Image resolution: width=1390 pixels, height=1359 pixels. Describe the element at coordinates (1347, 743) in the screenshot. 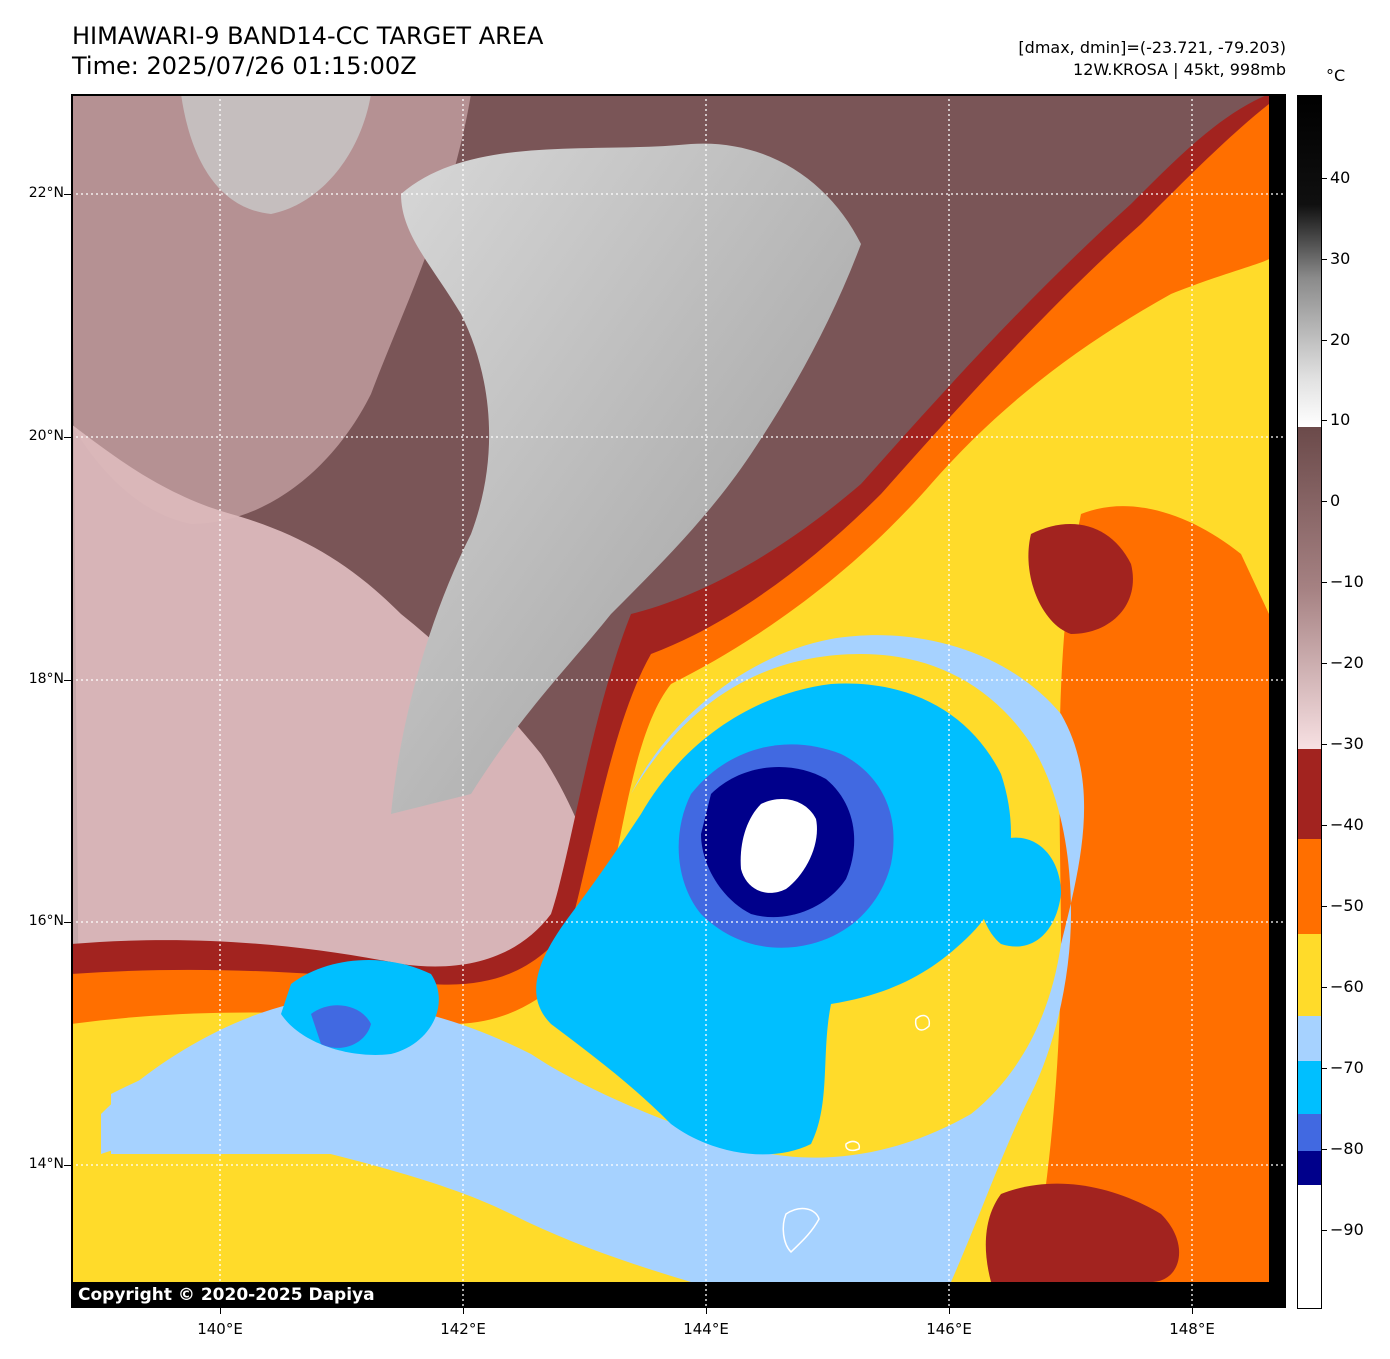

I see `colorbar-label-minus30: −30` at that location.